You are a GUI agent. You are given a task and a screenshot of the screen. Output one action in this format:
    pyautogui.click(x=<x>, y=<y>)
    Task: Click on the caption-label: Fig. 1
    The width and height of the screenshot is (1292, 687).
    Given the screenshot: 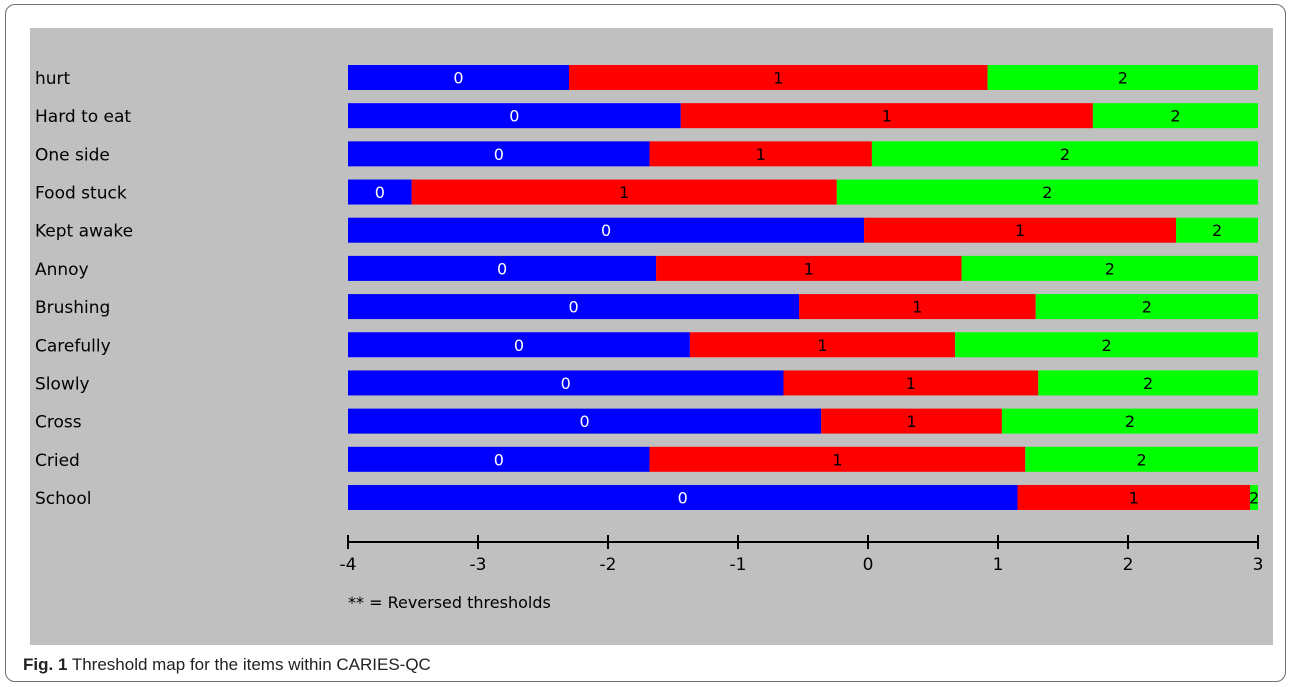 What is the action you would take?
    pyautogui.click(x=45, y=664)
    